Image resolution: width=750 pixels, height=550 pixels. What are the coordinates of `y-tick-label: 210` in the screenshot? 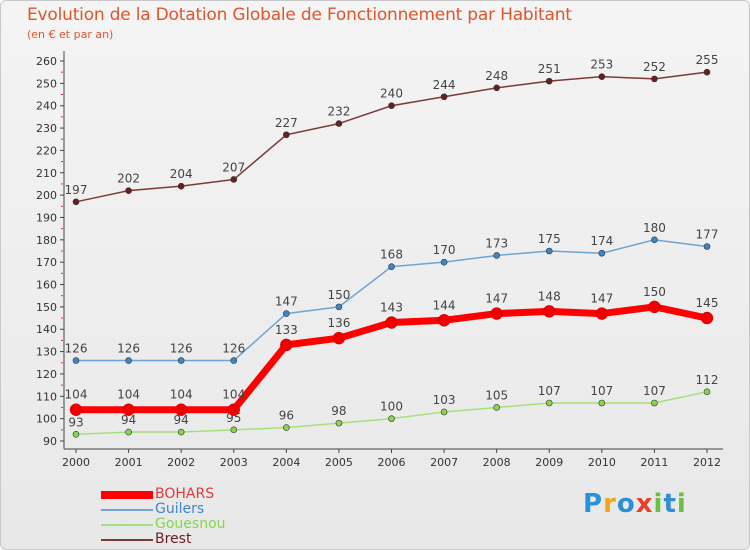 It's located at (46, 173).